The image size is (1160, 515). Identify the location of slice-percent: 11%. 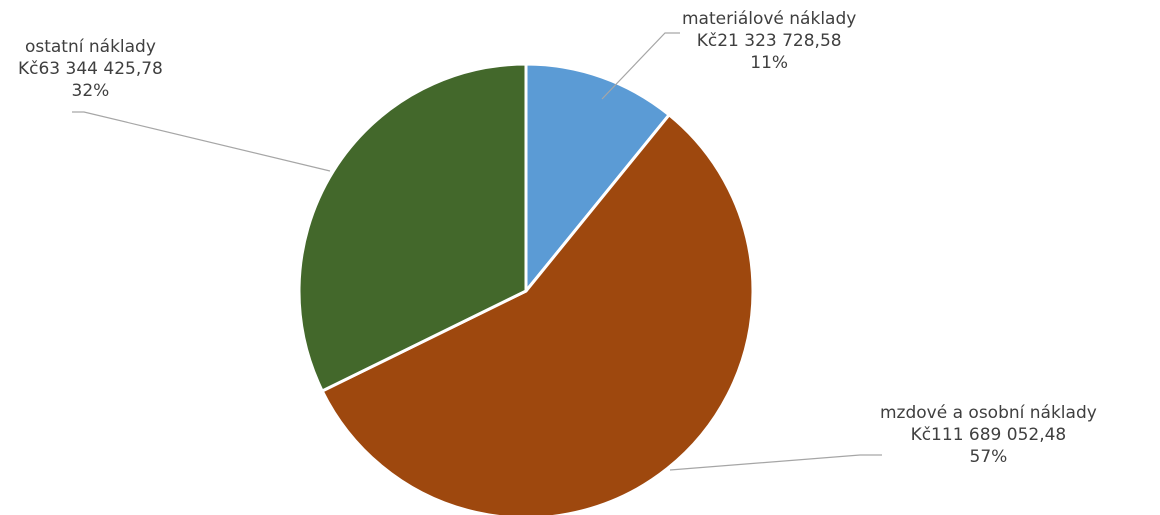
(769, 63).